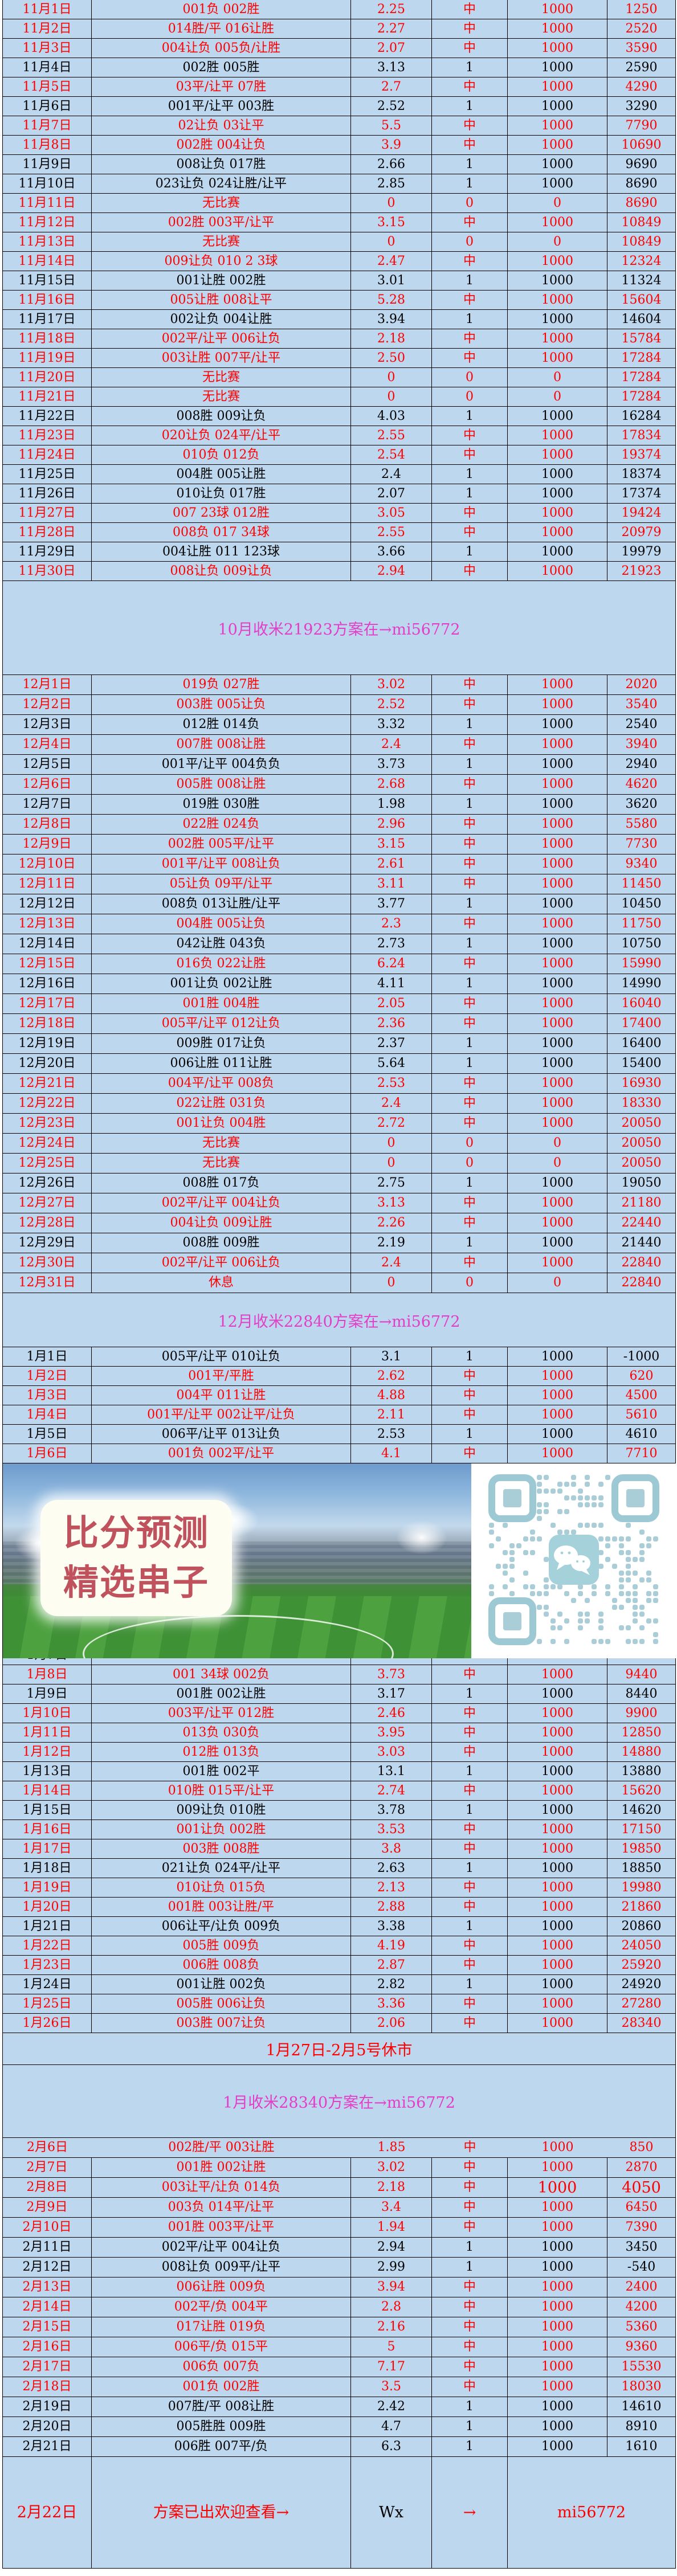 The image size is (677, 2576). What do you see at coordinates (641, 1103) in the screenshot?
I see `profit-cell: 18330` at bounding box center [641, 1103].